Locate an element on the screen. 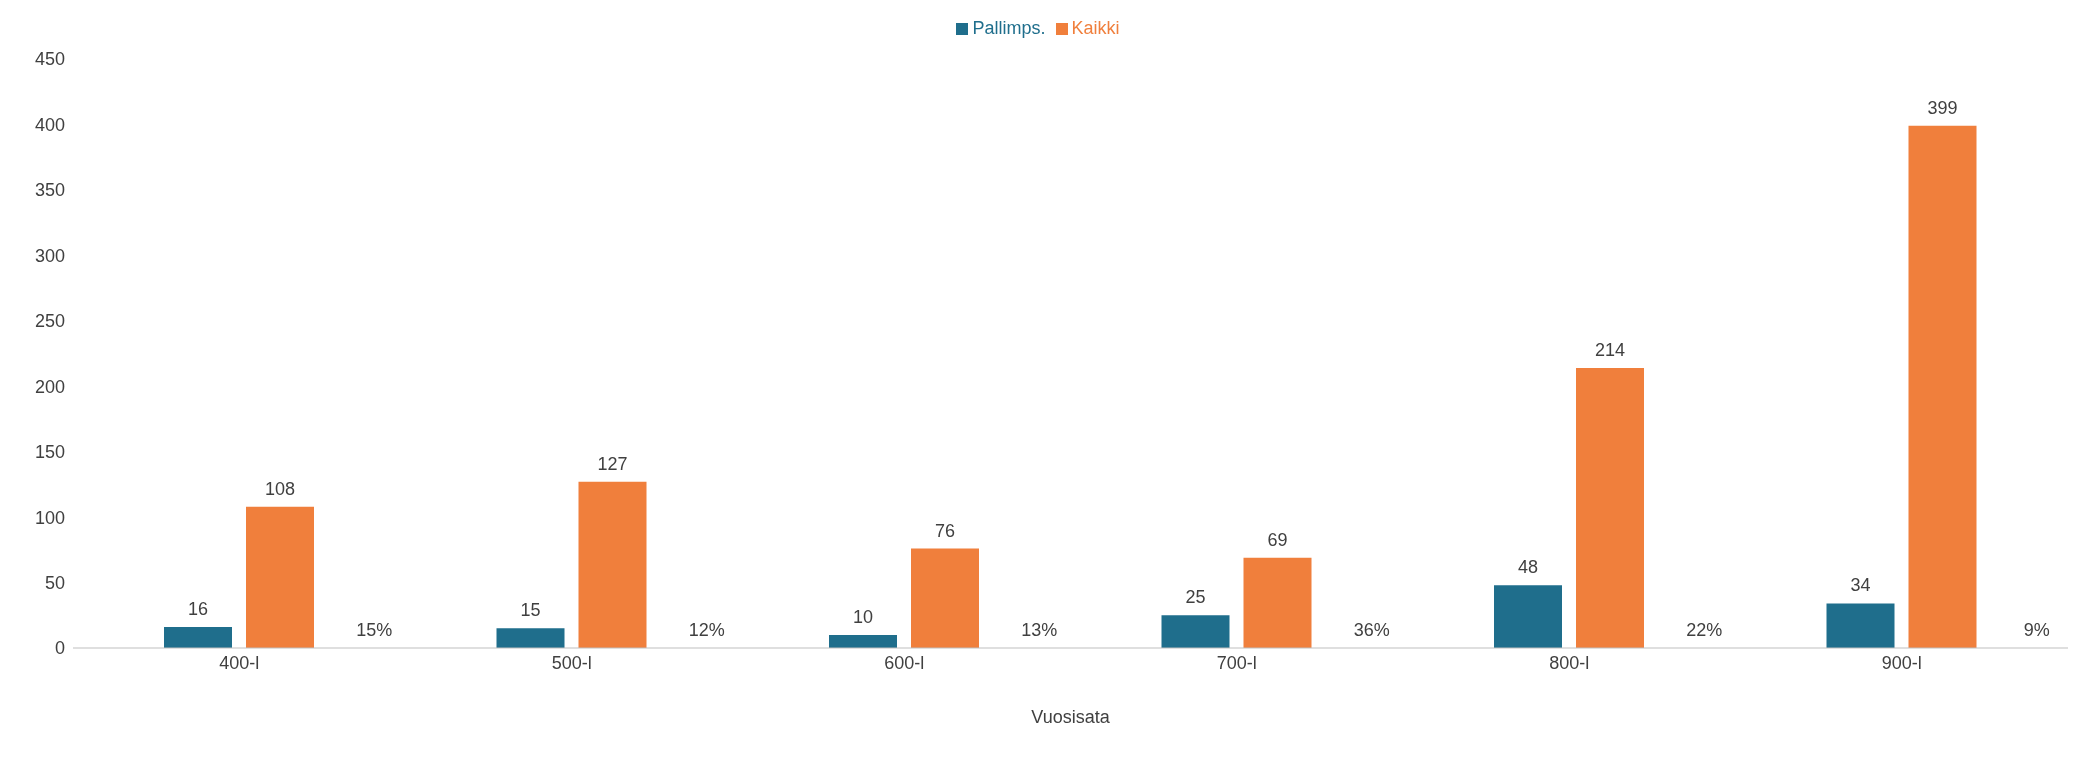  data-label: 48 is located at coordinates (1528, 567).